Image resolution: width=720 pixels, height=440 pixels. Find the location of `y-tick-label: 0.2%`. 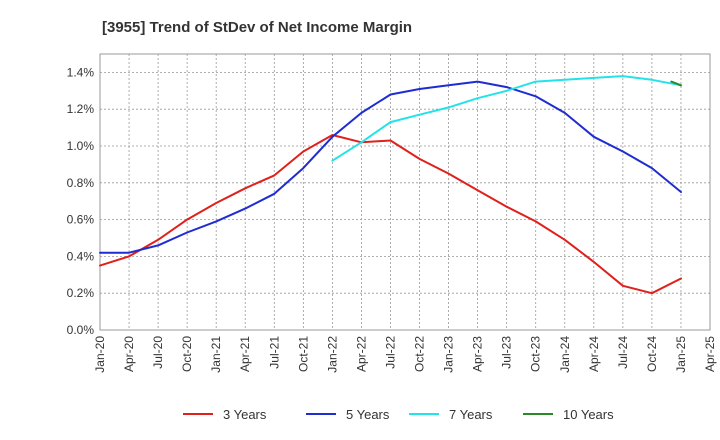

y-tick-label: 0.2% is located at coordinates (81, 293).